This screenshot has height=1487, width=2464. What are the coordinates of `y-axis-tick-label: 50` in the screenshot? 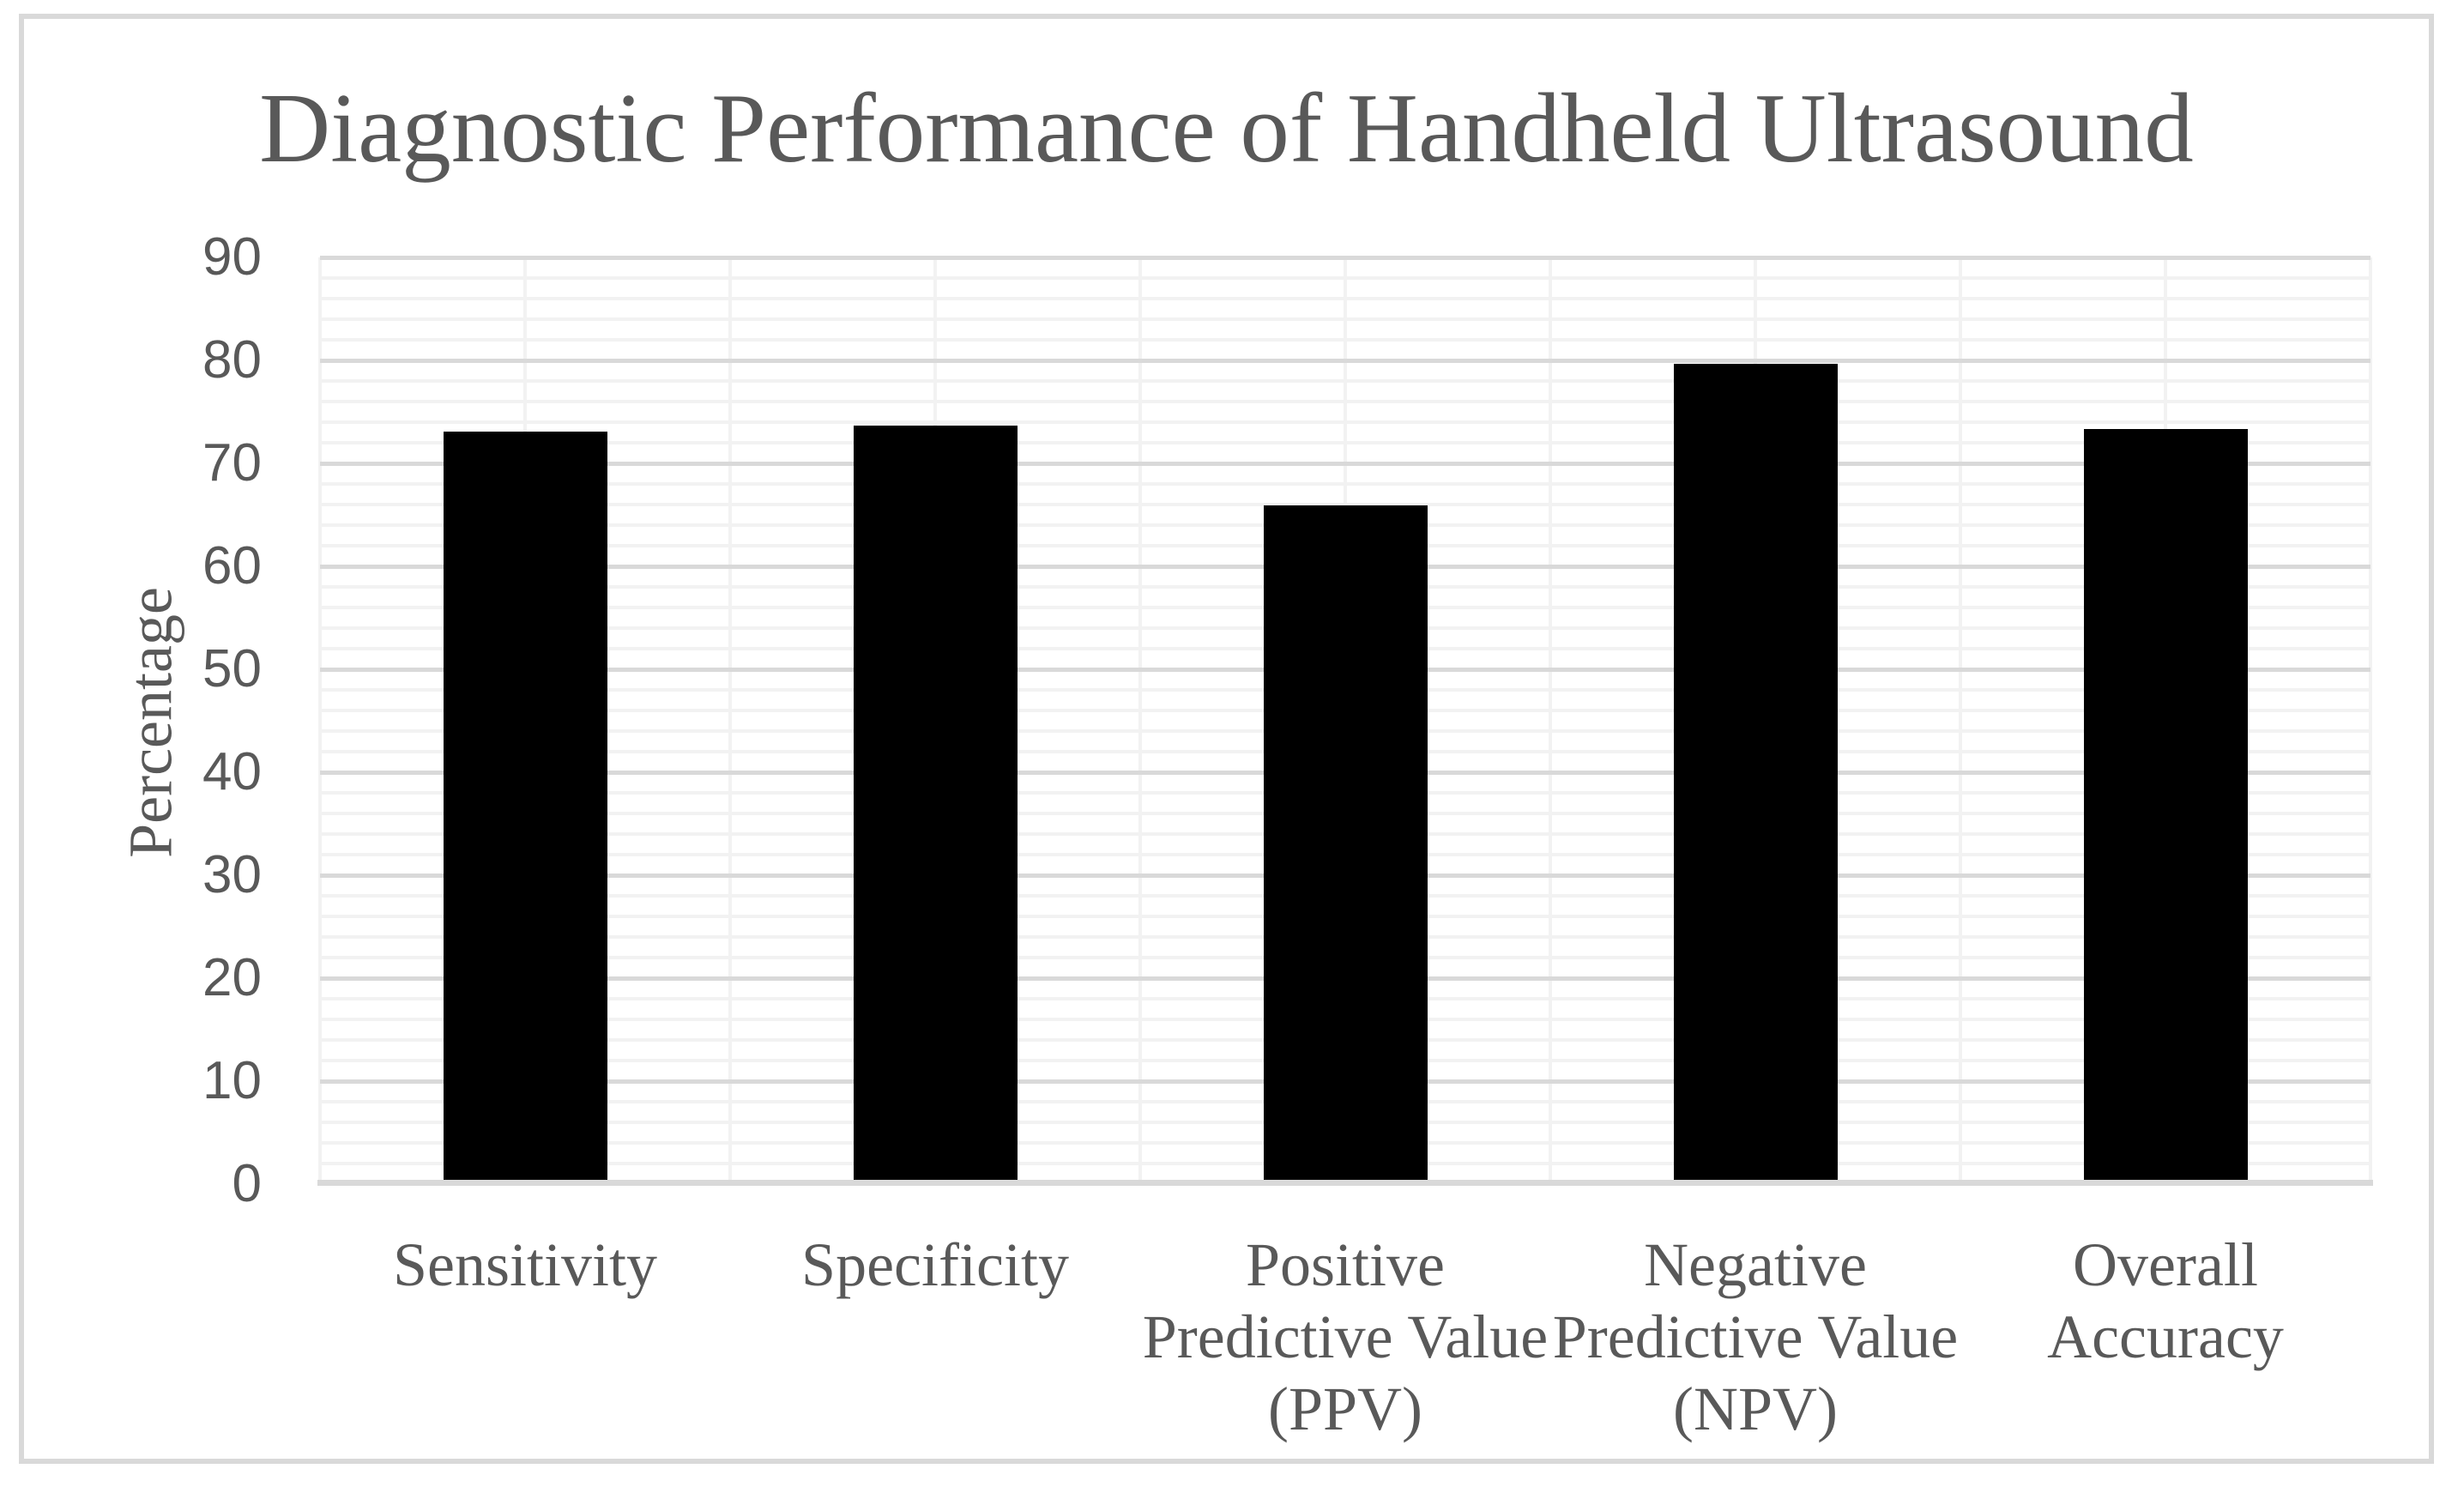 It's located at (232, 668).